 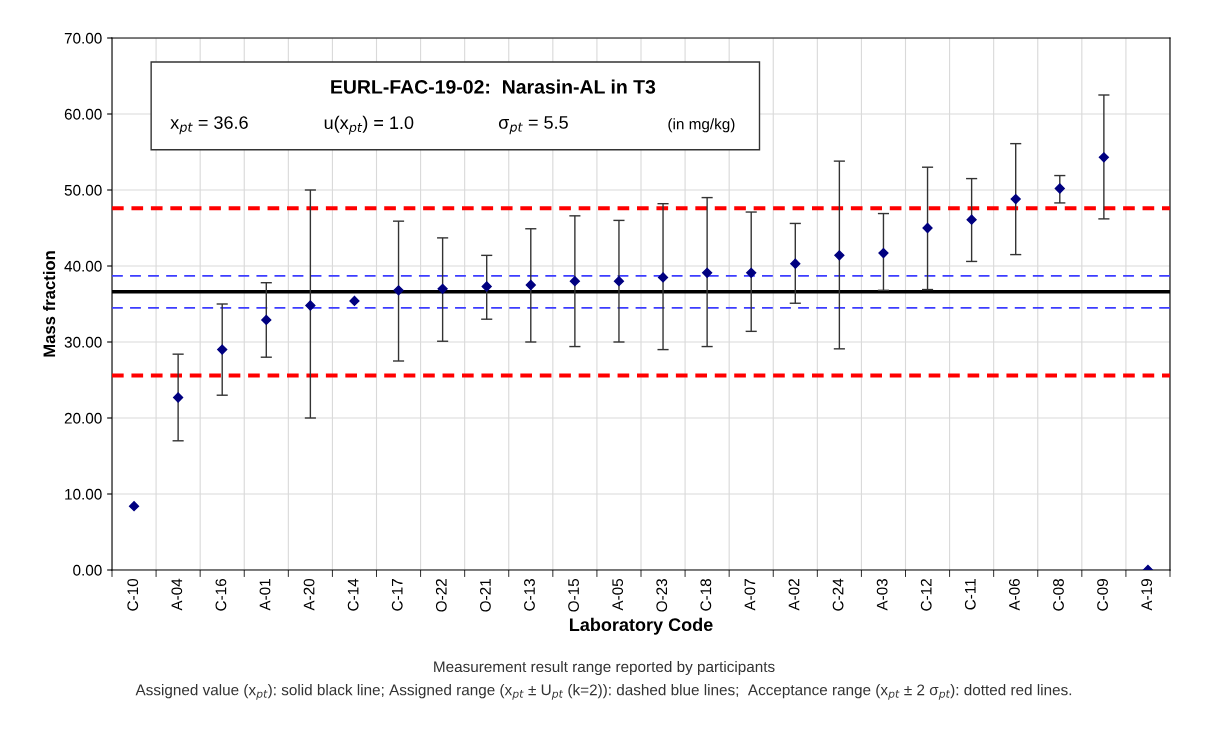 What do you see at coordinates (701, 125) in the screenshot?
I see `annotation: (in mg/kg)` at bounding box center [701, 125].